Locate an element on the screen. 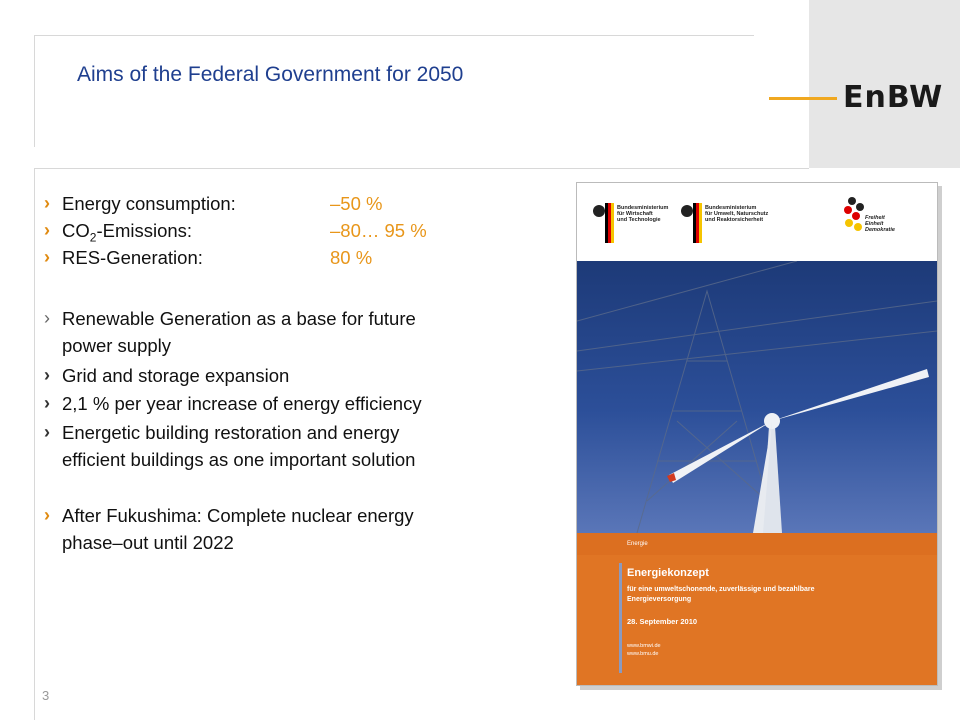 This screenshot has width=960, height=720. wind-turbine-photo is located at coordinates (757, 397).